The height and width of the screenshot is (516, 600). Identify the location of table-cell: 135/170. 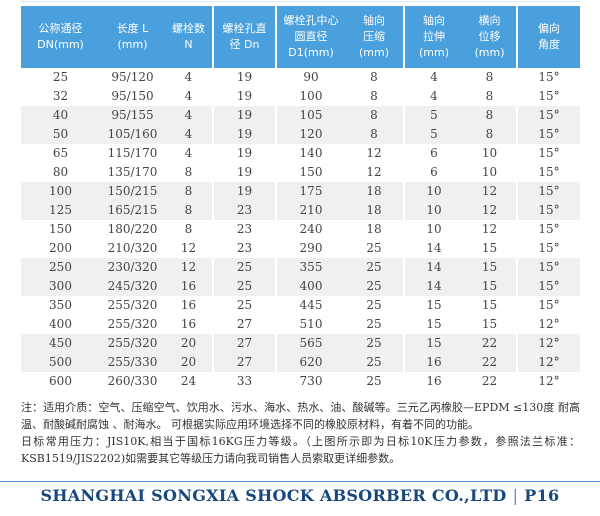
(132, 172).